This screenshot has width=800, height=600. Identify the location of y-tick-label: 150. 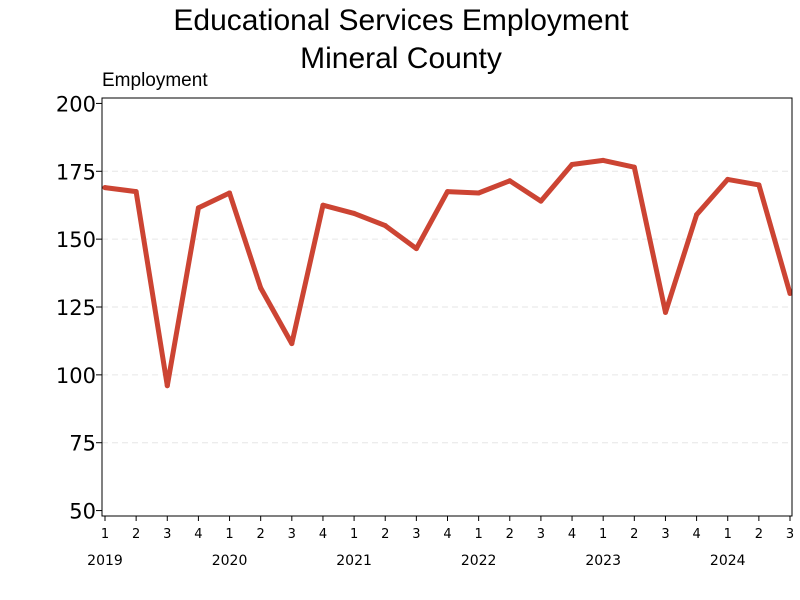
(76, 240).